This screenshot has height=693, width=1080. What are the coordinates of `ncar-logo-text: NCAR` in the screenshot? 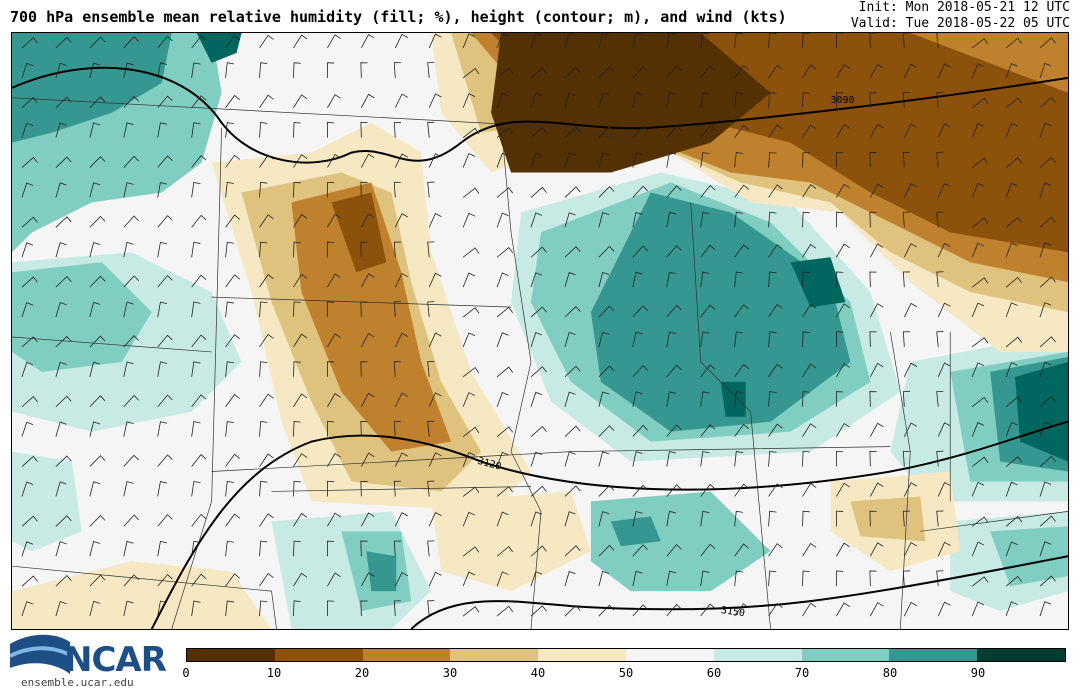 It's located at (115, 660).